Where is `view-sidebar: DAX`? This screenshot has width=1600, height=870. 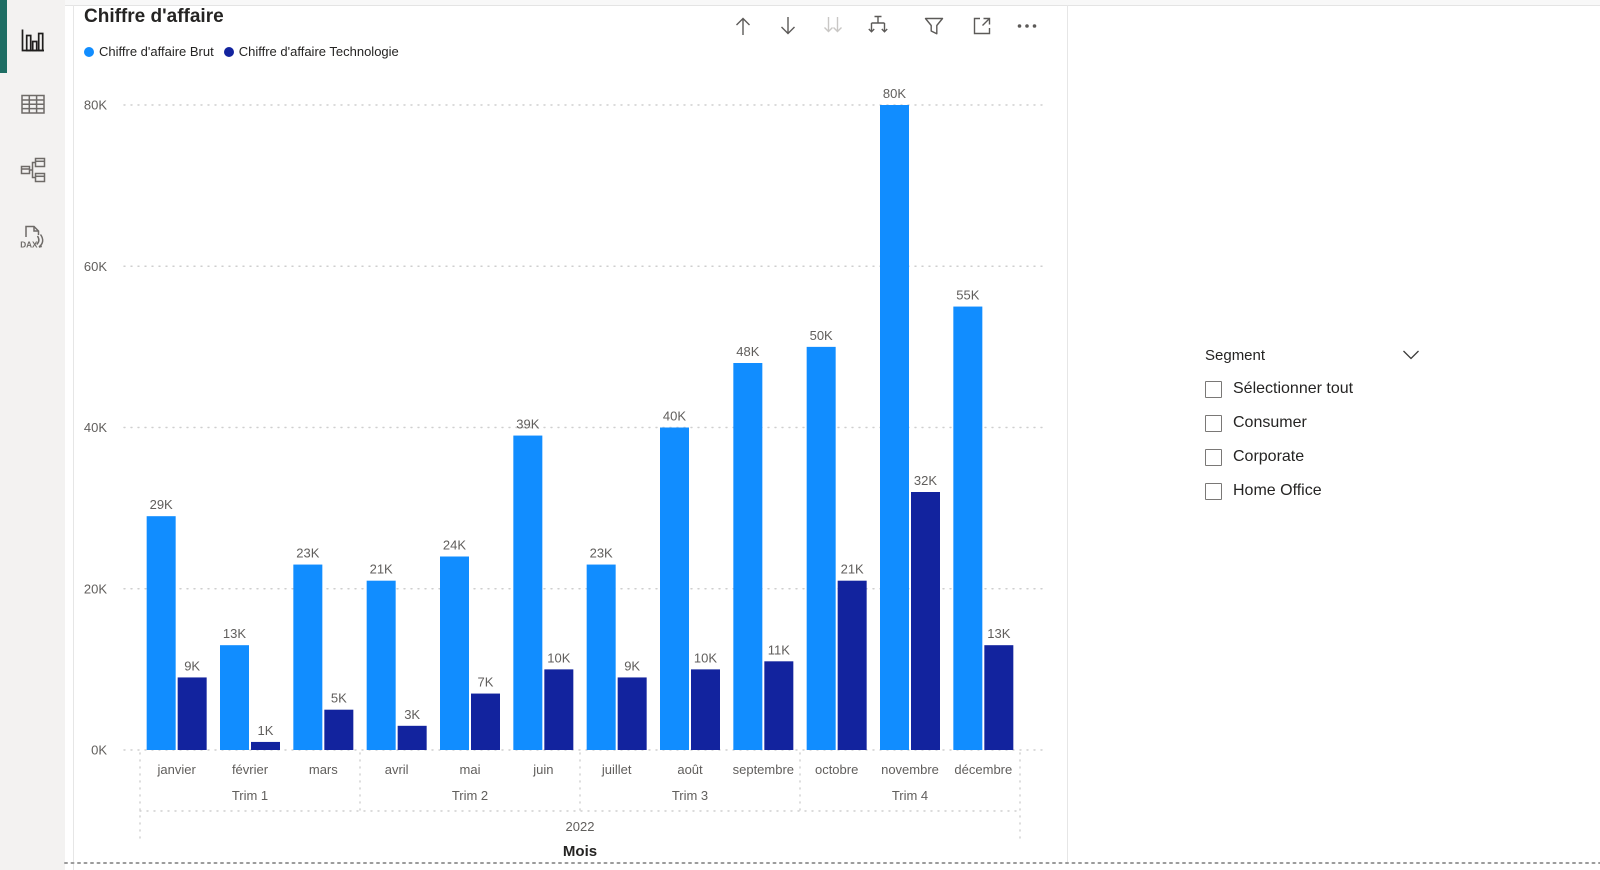
view-sidebar: DAX is located at coordinates (32, 435).